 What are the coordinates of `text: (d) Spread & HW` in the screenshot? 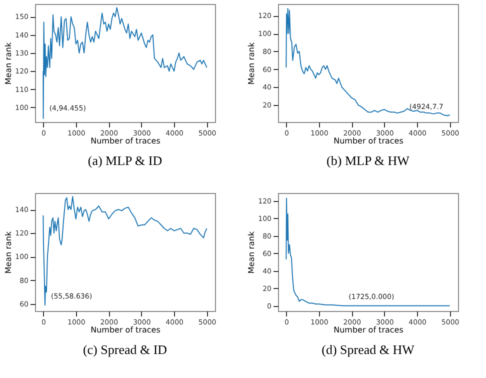 It's located at (369, 349).